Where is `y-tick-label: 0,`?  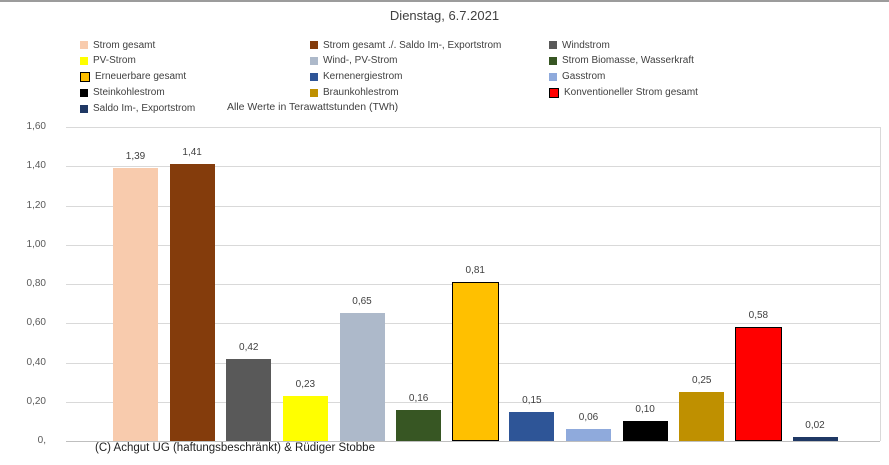
y-tick-label: 0, is located at coordinates (41, 440).